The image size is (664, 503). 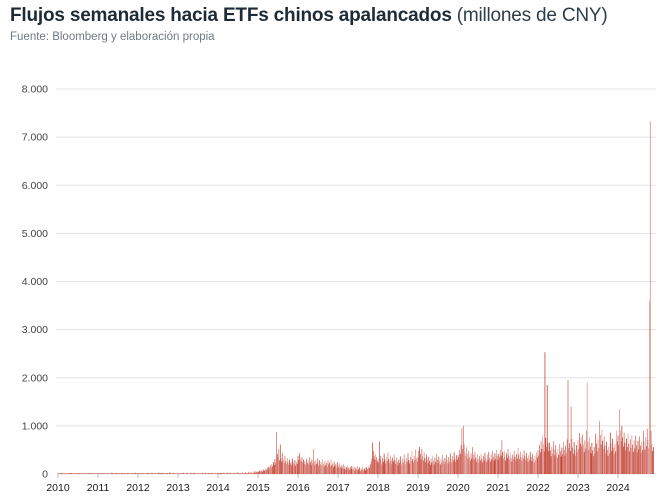 What do you see at coordinates (578, 488) in the screenshot?
I see `x-tick-label: 2023` at bounding box center [578, 488].